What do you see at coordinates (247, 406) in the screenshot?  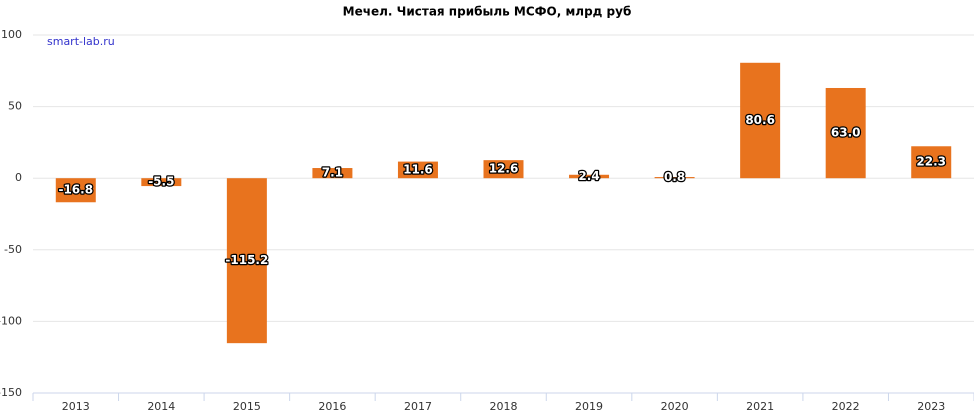 I see `x-tick-label: 2015` at bounding box center [247, 406].